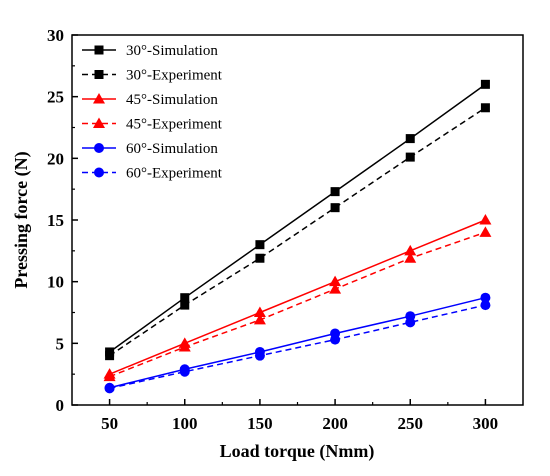 This screenshot has width=550, height=476. I want to click on y-tick-label: 25, so click(55, 97).